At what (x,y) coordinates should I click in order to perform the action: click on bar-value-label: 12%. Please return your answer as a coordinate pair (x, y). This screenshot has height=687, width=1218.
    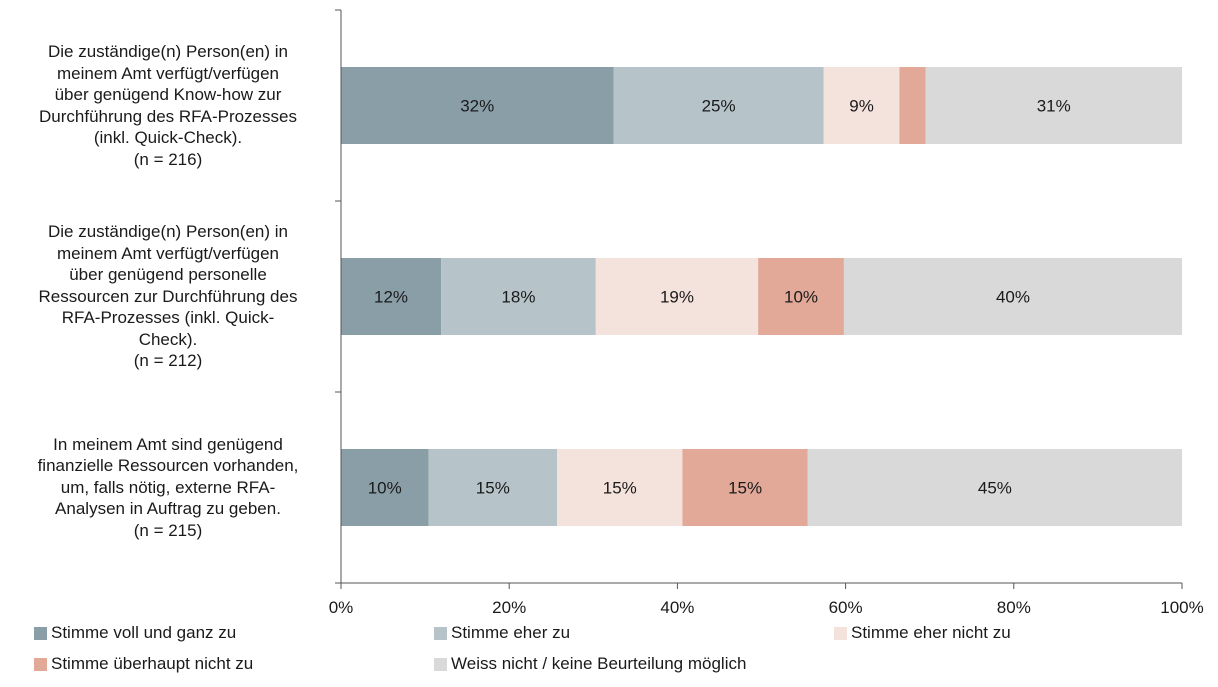
    Looking at the image, I should click on (391, 297).